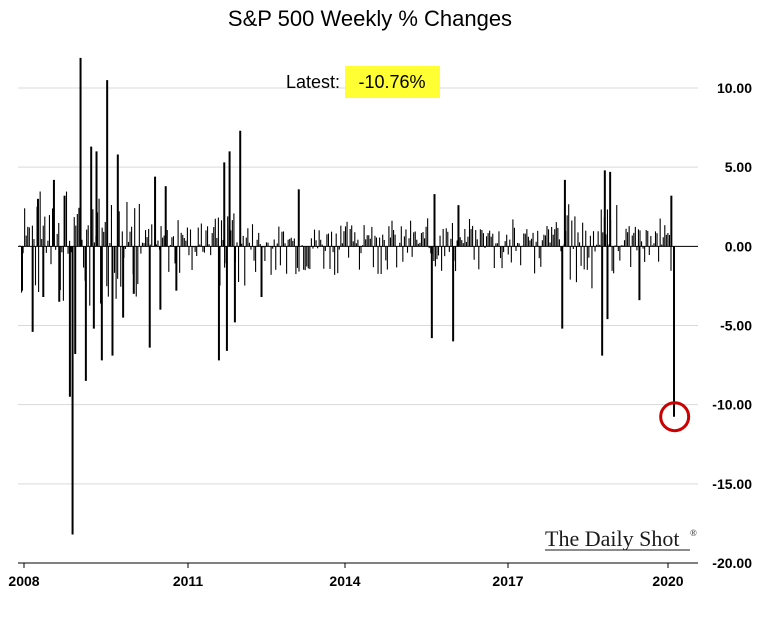  Describe the element at coordinates (23, 581) in the screenshot. I see `x-tick-label: 2008` at that location.